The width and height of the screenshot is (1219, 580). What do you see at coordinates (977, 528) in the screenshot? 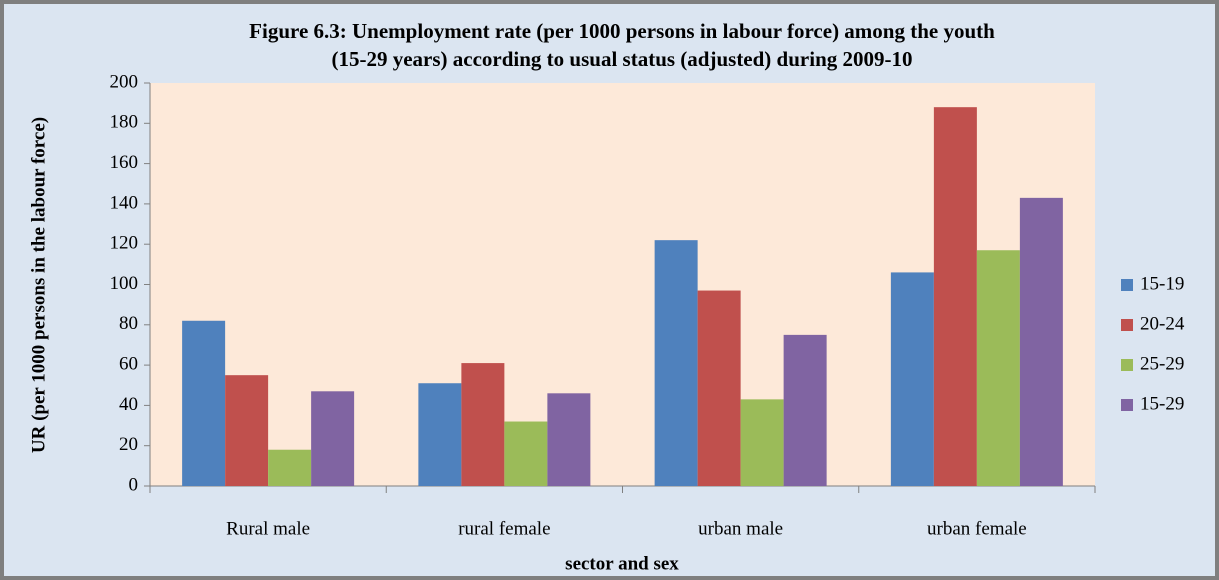
I see `x-tick-label: urban female` at bounding box center [977, 528].